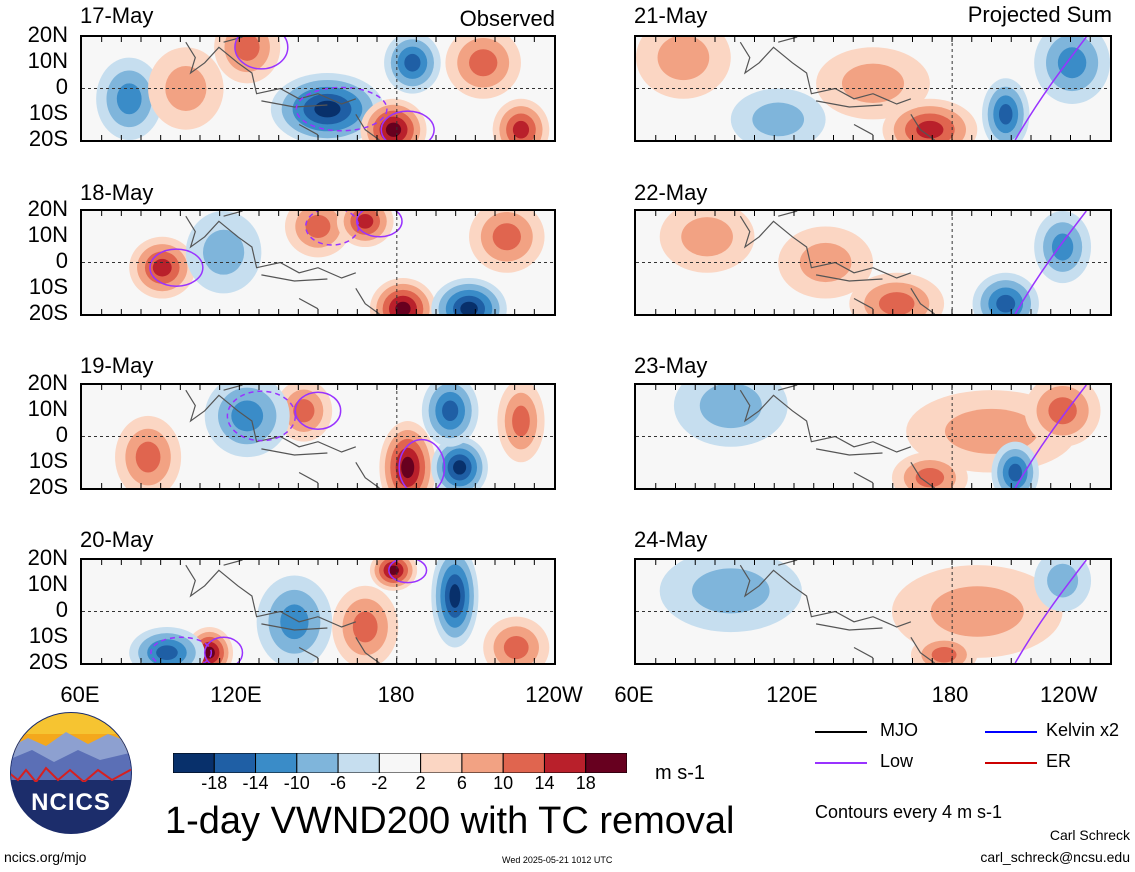  I want to click on panel-date: 22-May, so click(671, 192).